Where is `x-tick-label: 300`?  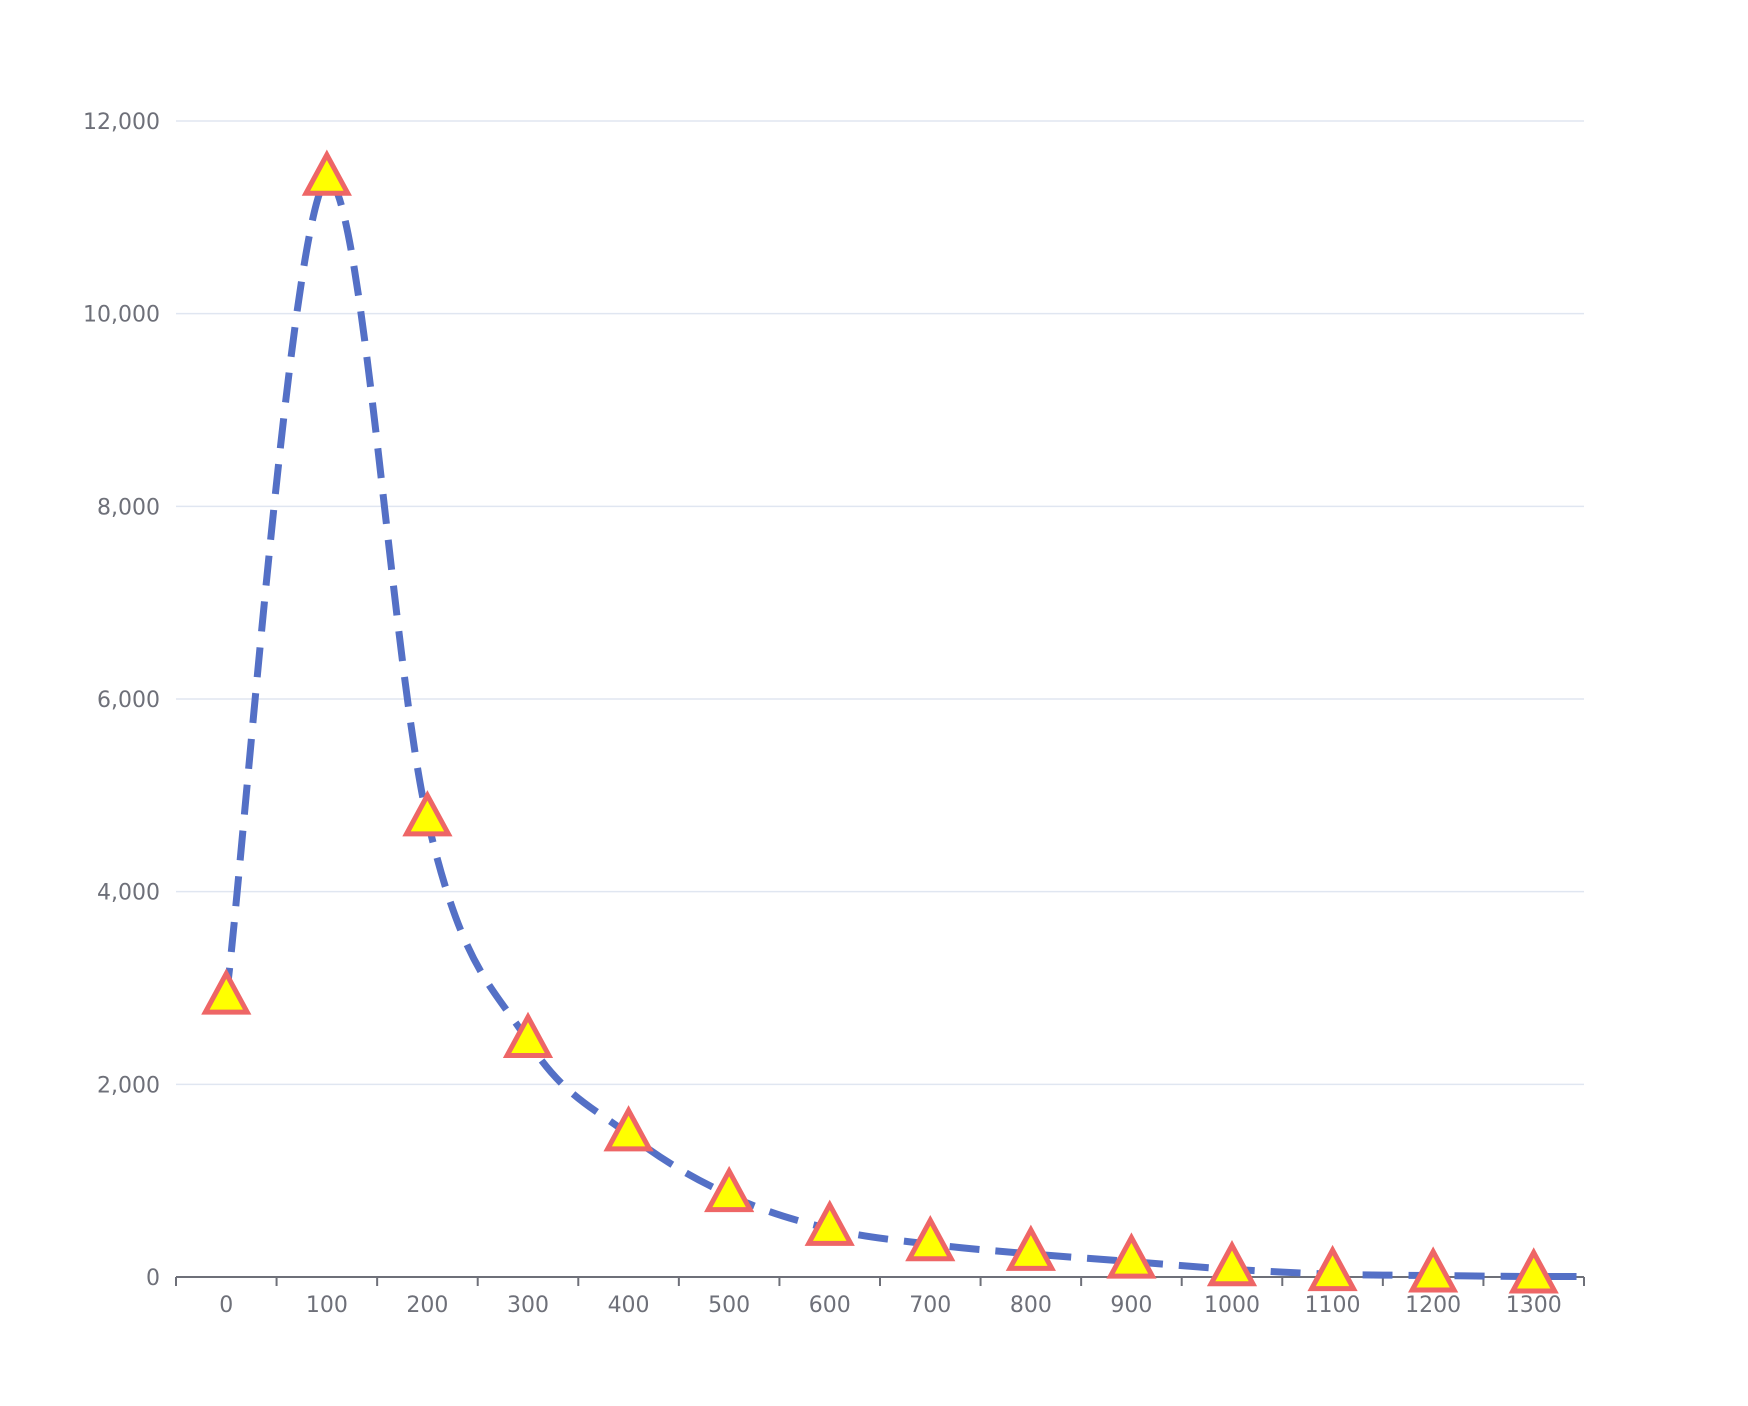 x-tick-label: 300 is located at coordinates (528, 1305).